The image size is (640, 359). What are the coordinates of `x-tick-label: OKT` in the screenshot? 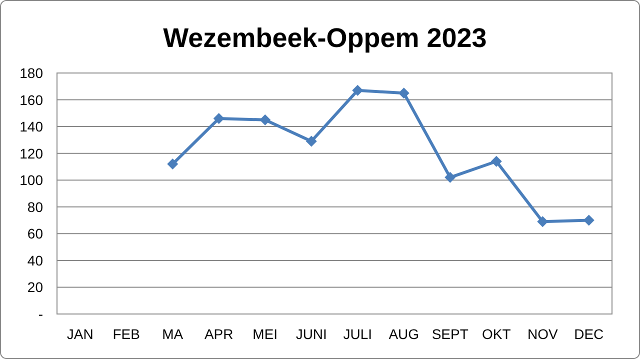 It's located at (497, 334).